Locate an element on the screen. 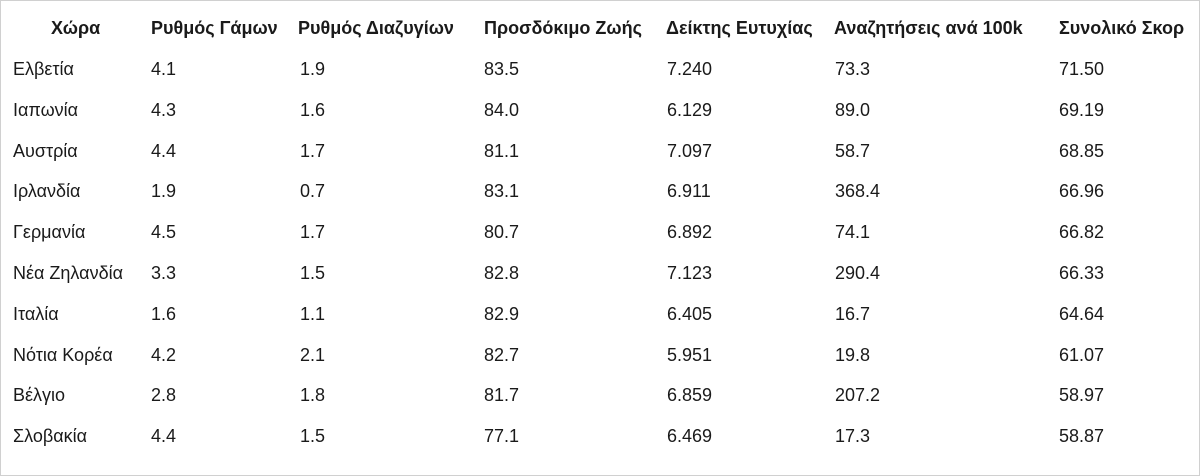  value-cell: 66.96 is located at coordinates (1082, 191).